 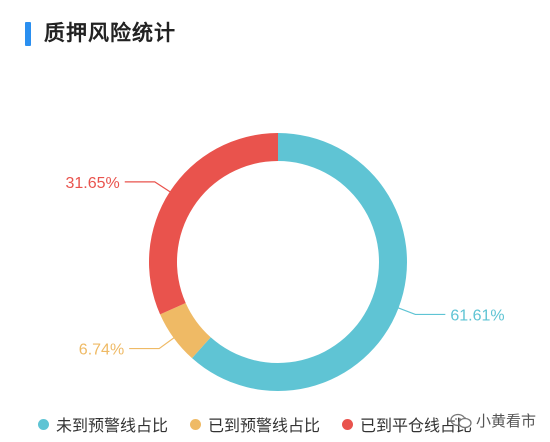 I want to click on legend-item-liquidation: 已到平仓线占比, so click(x=407, y=424).